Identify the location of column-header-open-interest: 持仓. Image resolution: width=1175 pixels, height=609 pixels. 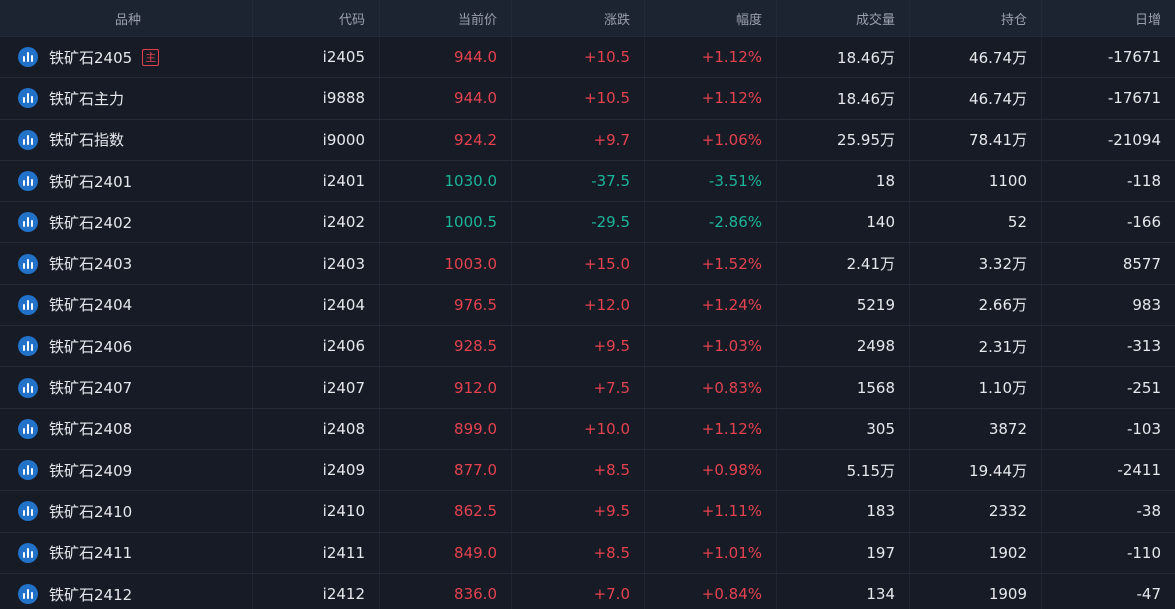
(976, 18).